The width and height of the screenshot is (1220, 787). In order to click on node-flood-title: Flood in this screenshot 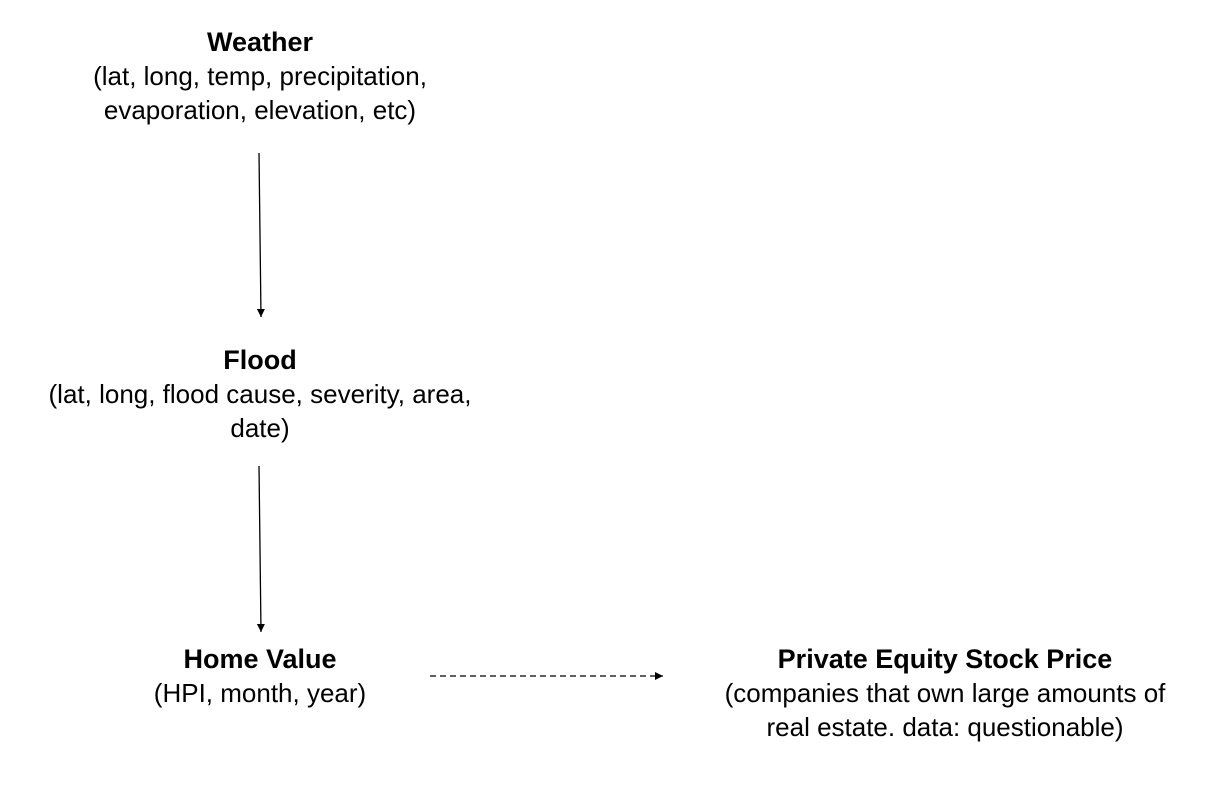, I will do `click(260, 360)`.